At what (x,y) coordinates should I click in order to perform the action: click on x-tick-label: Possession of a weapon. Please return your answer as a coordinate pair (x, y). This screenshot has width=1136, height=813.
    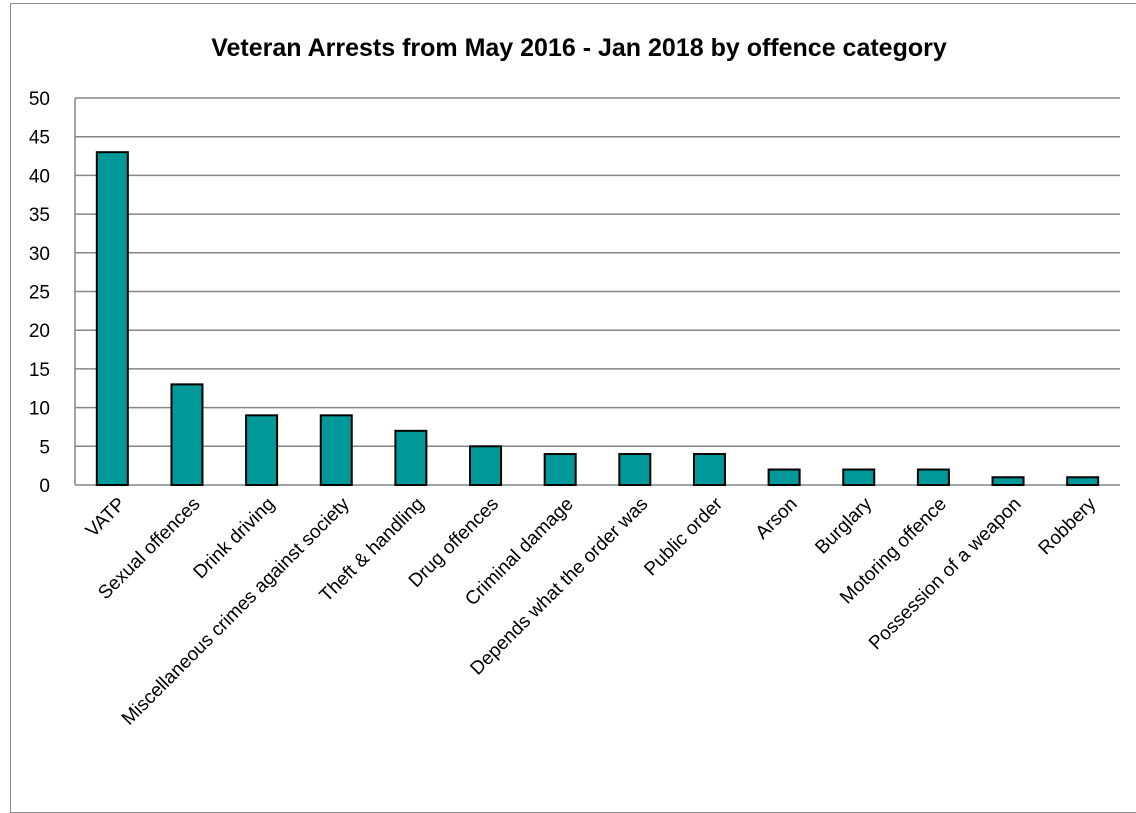
    Looking at the image, I should click on (945, 574).